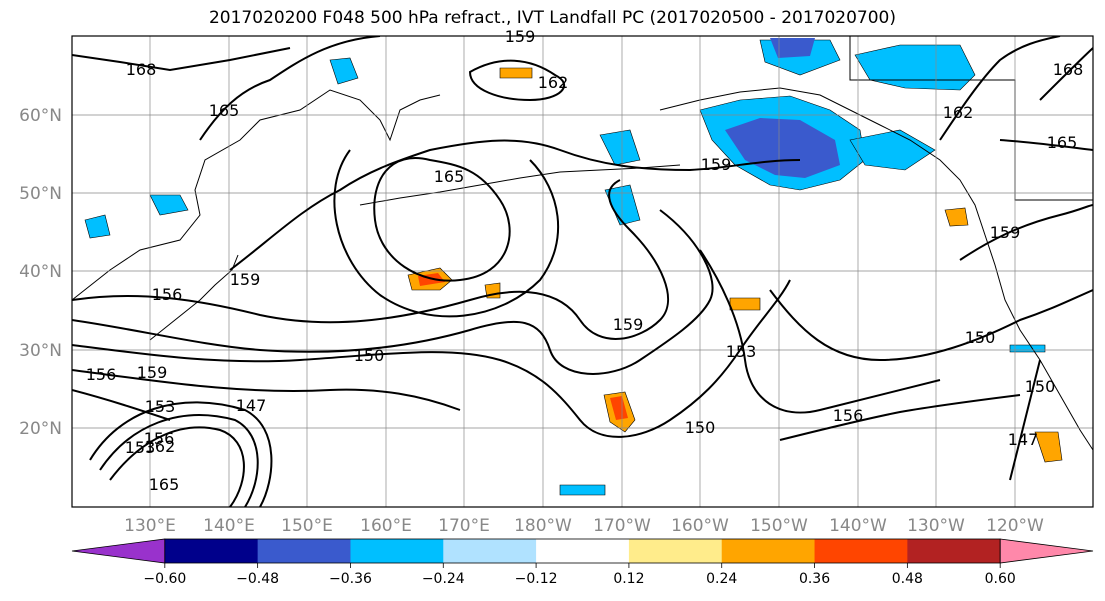 This screenshot has width=1105, height=601. Describe the element at coordinates (1025, 420) in the screenshot. I see `contour-147-east` at that location.